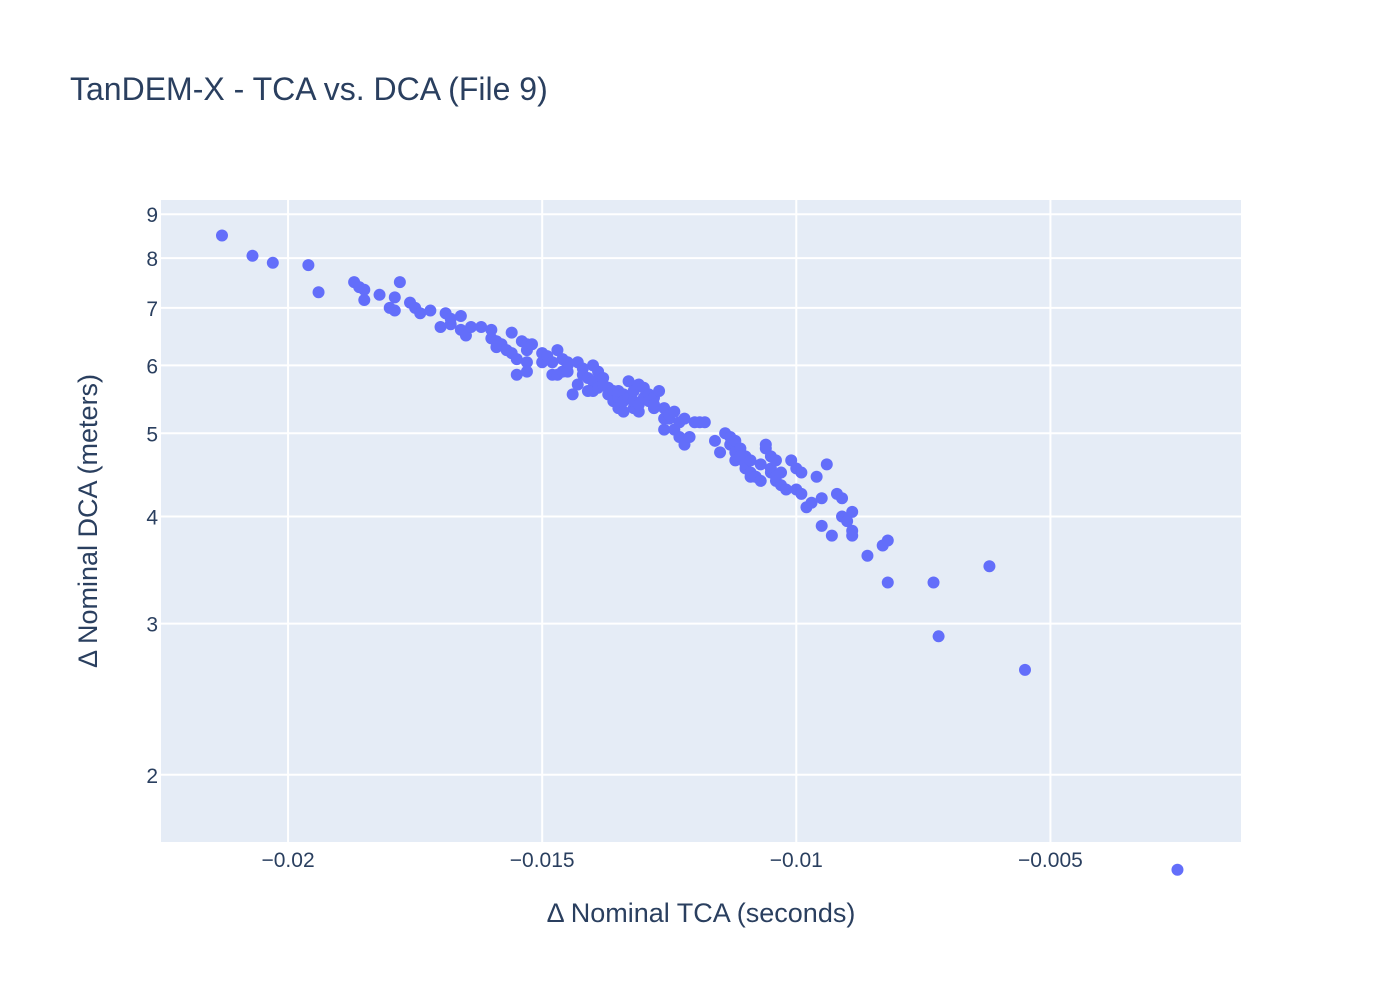 The width and height of the screenshot is (1400, 1000). Describe the element at coordinates (1050, 860) in the screenshot. I see `x-tick-label: −0.005` at that location.